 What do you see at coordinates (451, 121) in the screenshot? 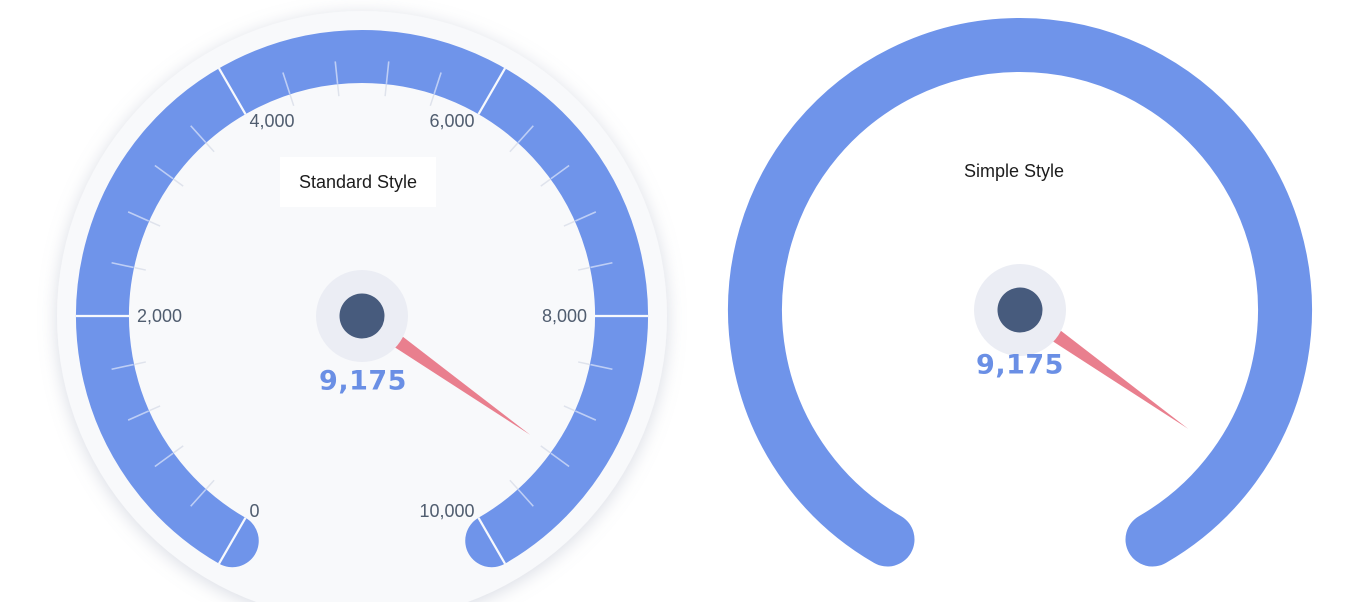
I see `axis-label: 6,000` at bounding box center [451, 121].